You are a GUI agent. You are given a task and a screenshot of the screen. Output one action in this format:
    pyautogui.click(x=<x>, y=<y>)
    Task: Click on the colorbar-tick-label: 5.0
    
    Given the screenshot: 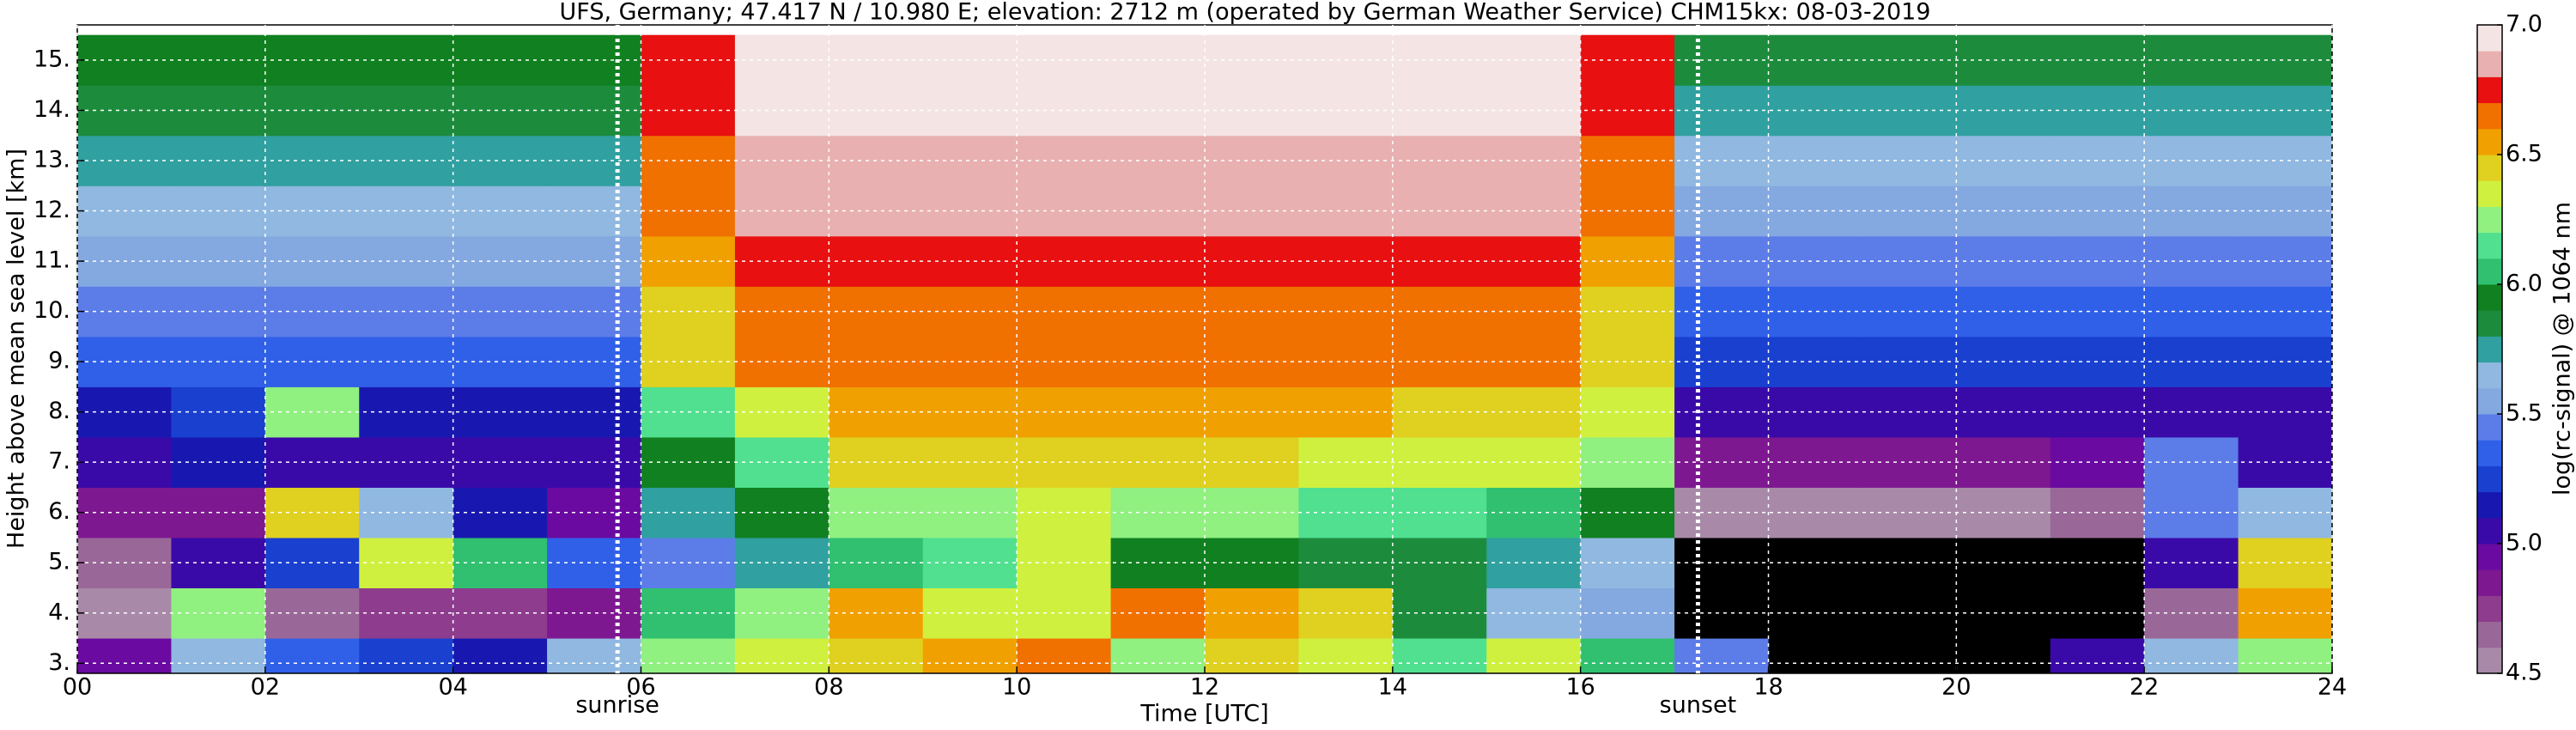 What is the action you would take?
    pyautogui.click(x=2524, y=543)
    